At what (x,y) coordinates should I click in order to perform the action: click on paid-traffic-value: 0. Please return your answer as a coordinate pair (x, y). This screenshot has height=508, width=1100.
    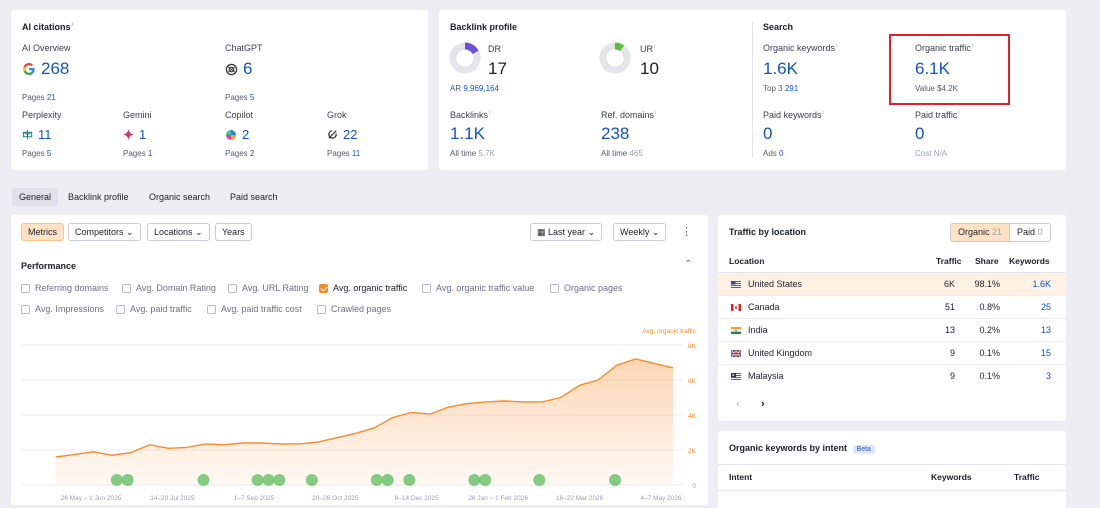
    Looking at the image, I should click on (920, 133).